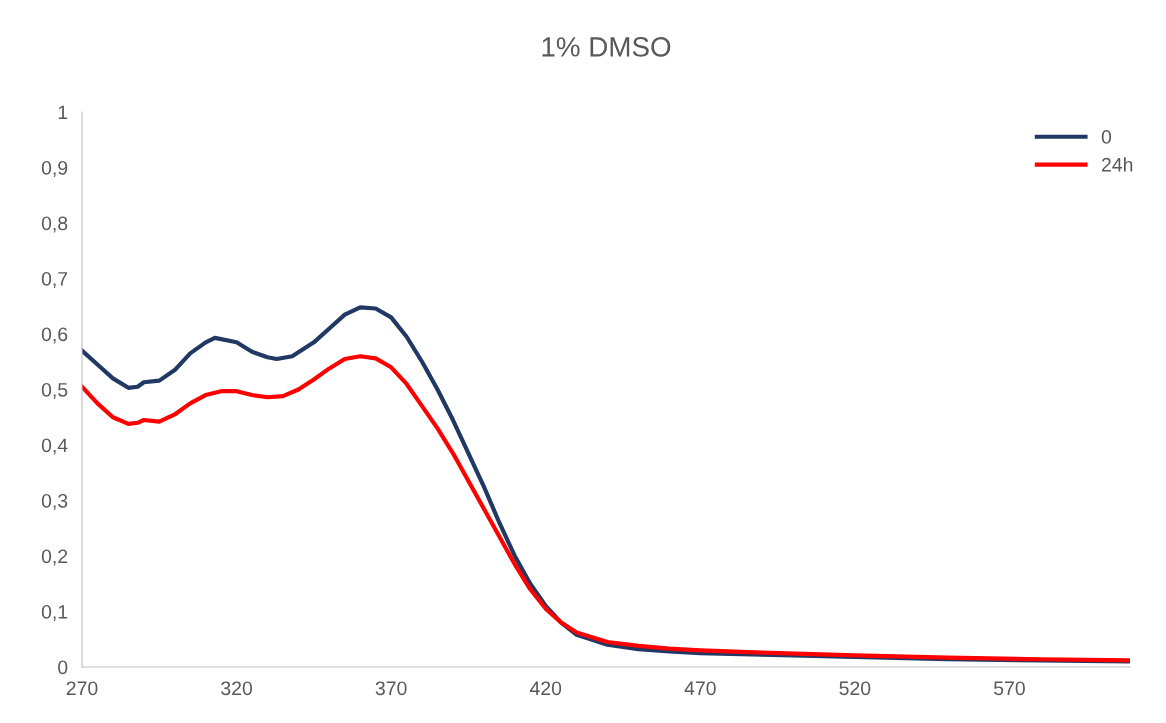 Image resolution: width=1166 pixels, height=723 pixels. What do you see at coordinates (54, 280) in the screenshot?
I see `y-tick-label: 0,7` at bounding box center [54, 280].